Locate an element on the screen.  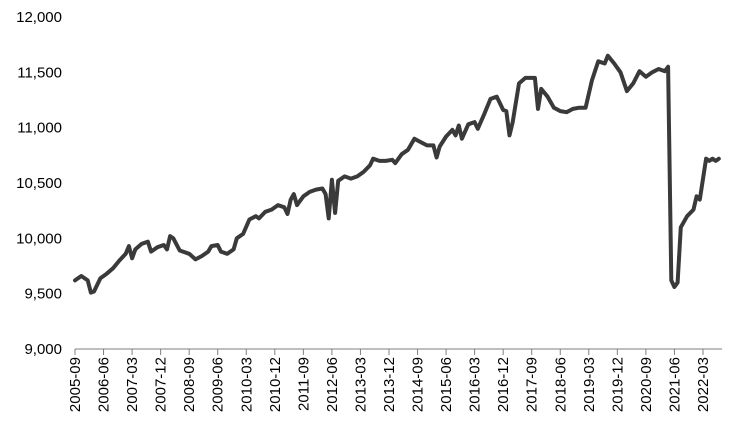
x-tick-label: 2018-06 is located at coordinates (560, 384).